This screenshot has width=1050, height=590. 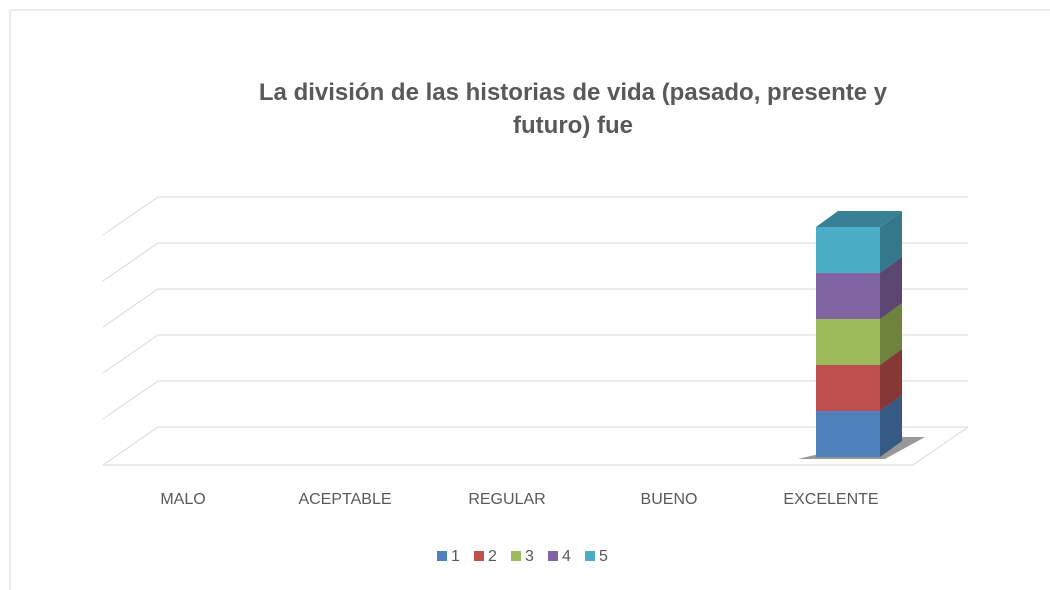 I want to click on legend-label: 5, so click(x=603, y=556).